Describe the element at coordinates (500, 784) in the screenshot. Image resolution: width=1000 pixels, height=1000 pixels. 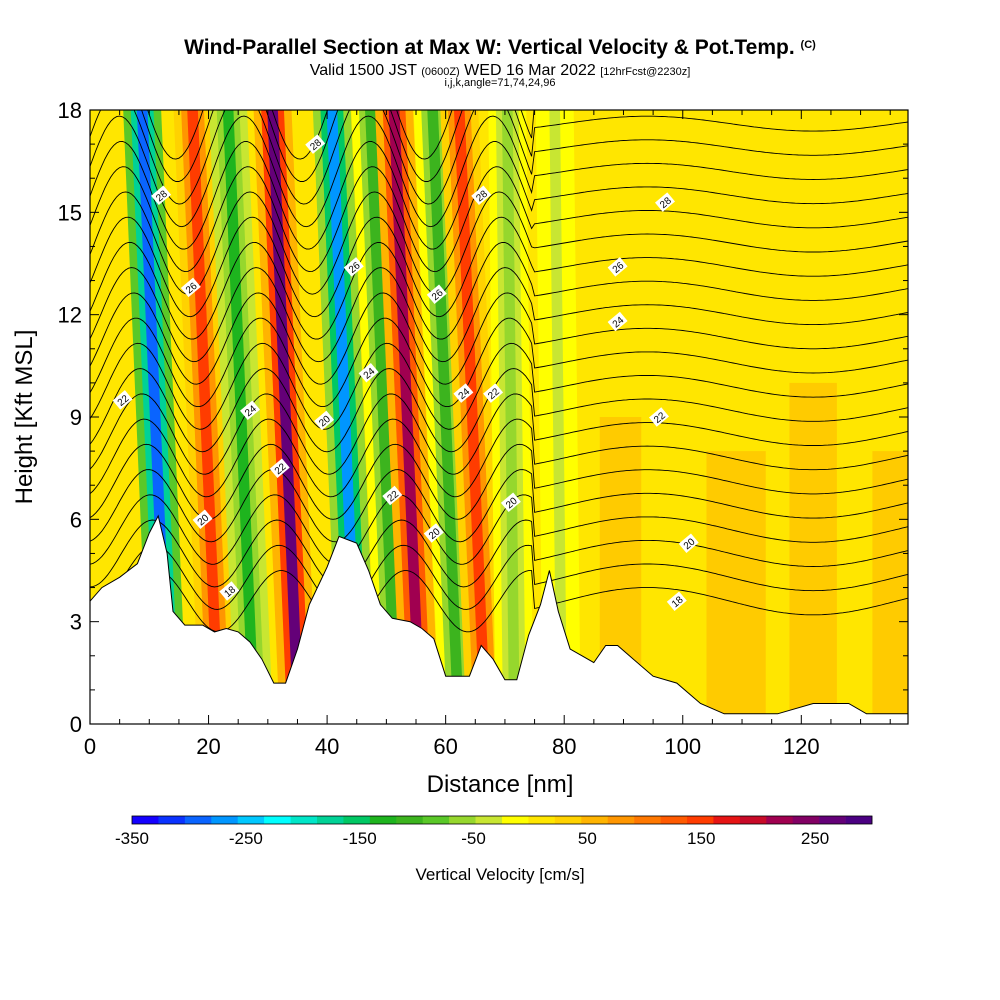
I see `x-axis-title: Distance [nm]` at that location.